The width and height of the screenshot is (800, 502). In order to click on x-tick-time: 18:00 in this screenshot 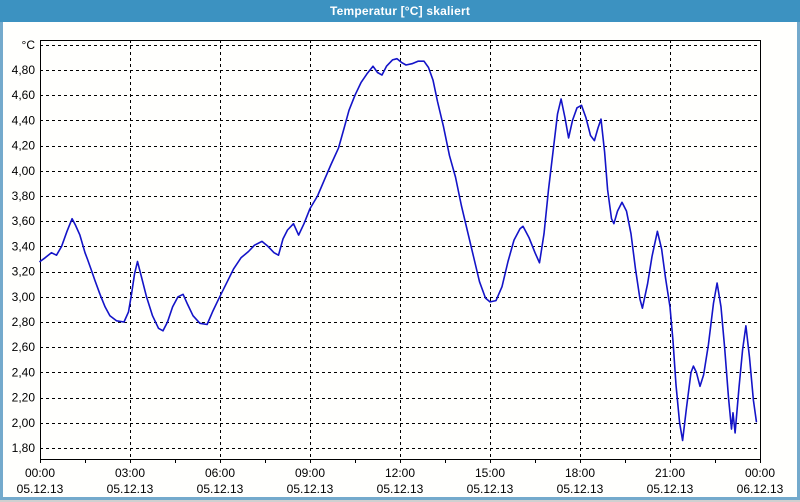, I will do `click(580, 473)`.